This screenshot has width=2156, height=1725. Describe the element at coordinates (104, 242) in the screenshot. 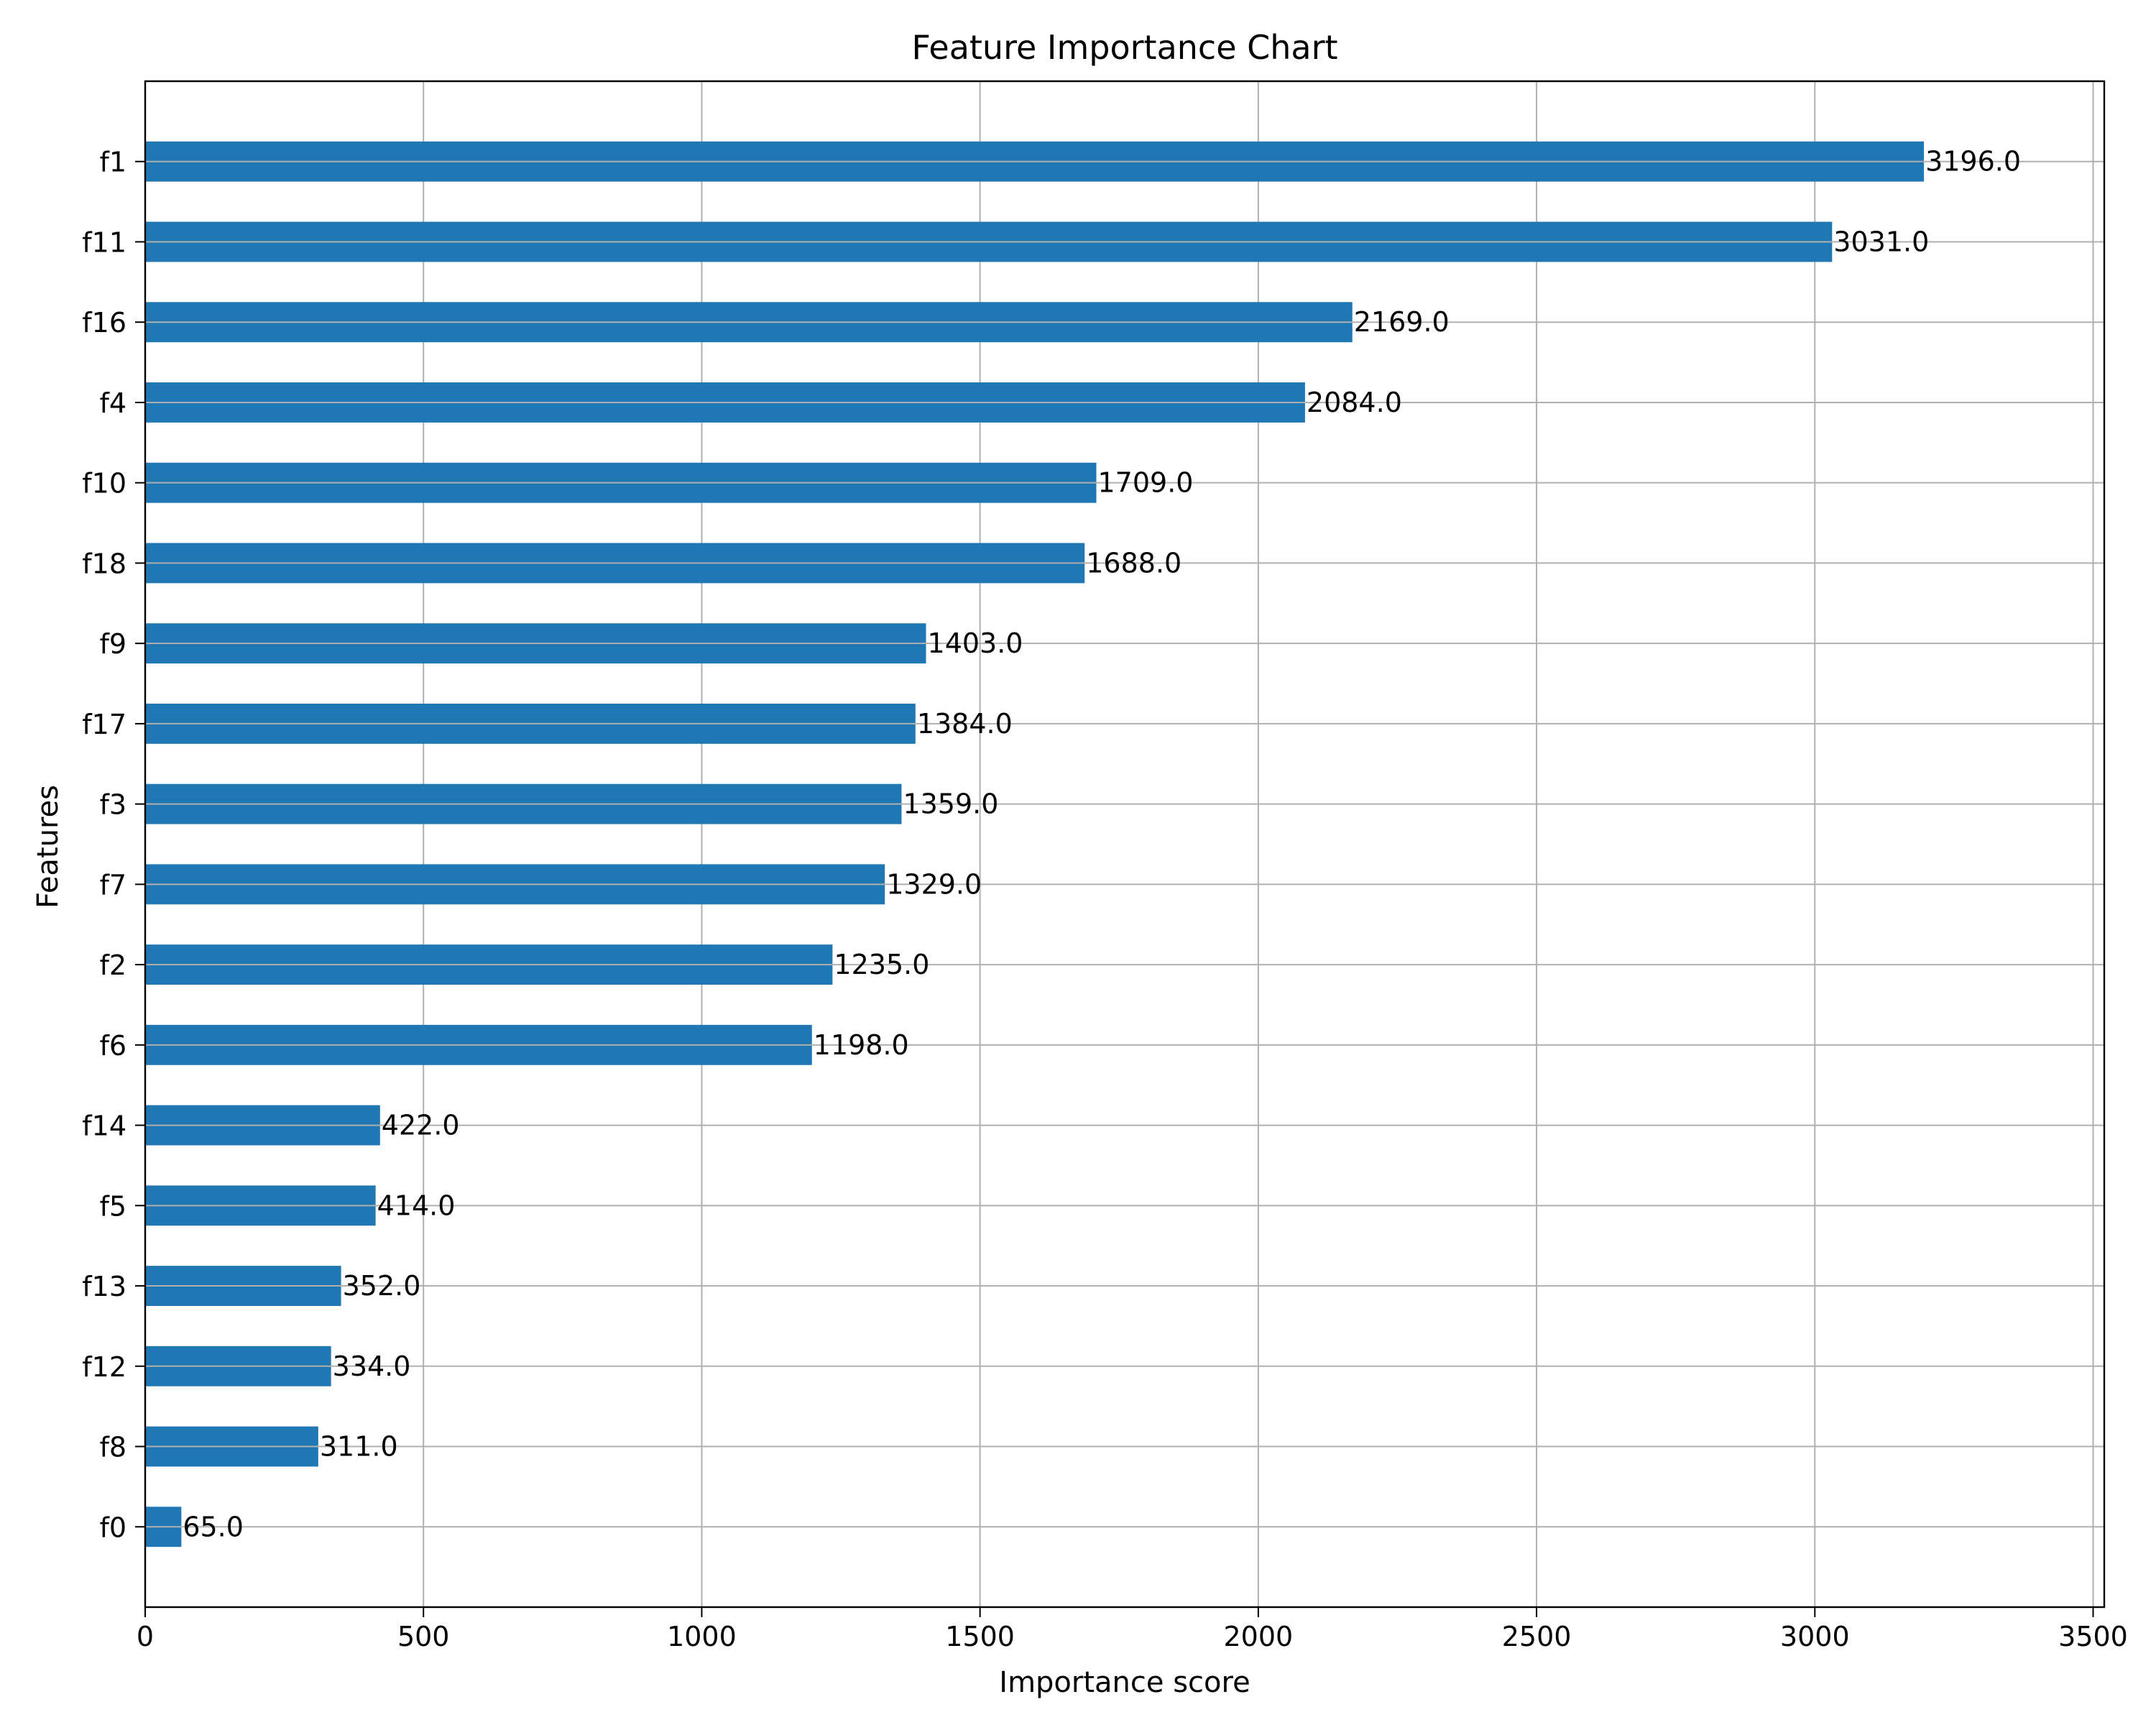

I see `y-tick-label-f11: f11` at that location.